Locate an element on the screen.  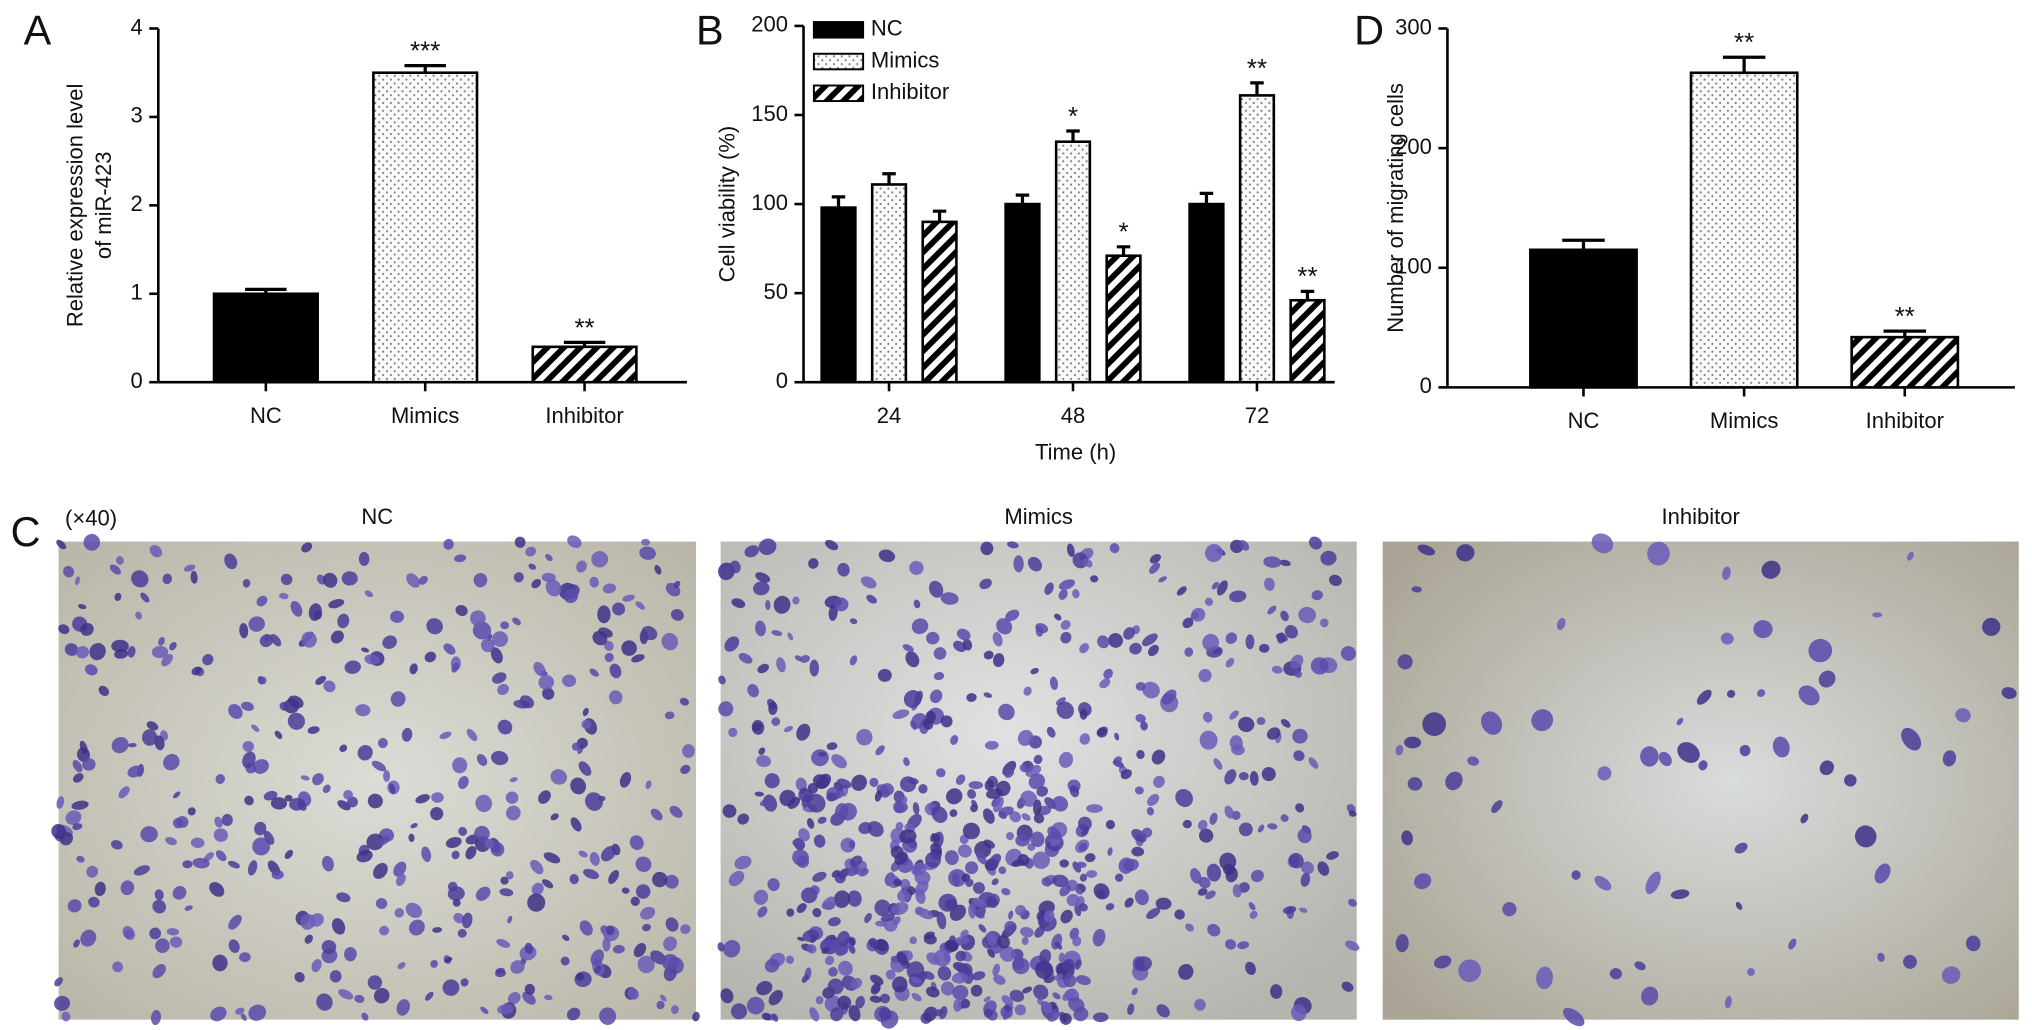
y-axis-label-line: Cell viability (%) is located at coordinates (726, 204).